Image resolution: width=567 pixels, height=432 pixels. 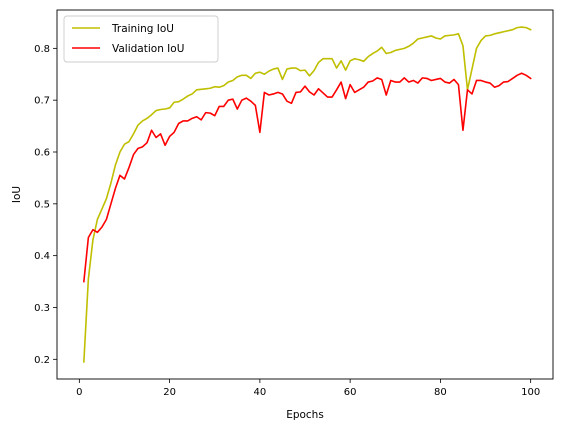 What do you see at coordinates (260, 392) in the screenshot?
I see `x-tick-label: 40` at bounding box center [260, 392].